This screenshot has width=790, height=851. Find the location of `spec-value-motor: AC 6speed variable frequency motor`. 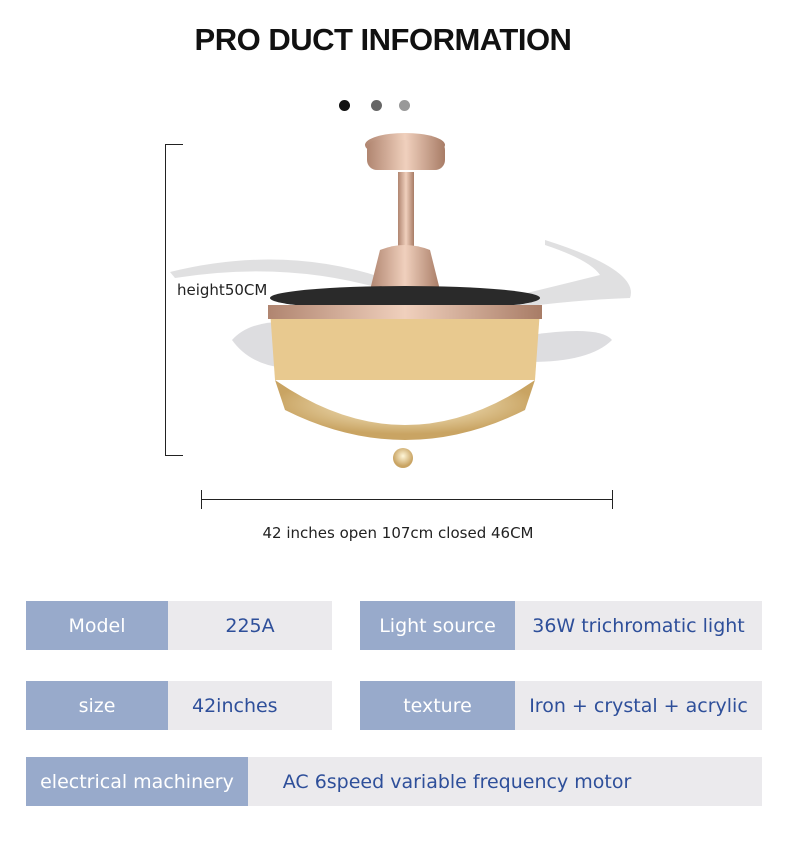

spec-value-motor: AC 6speed variable frequency motor is located at coordinates (505, 781).